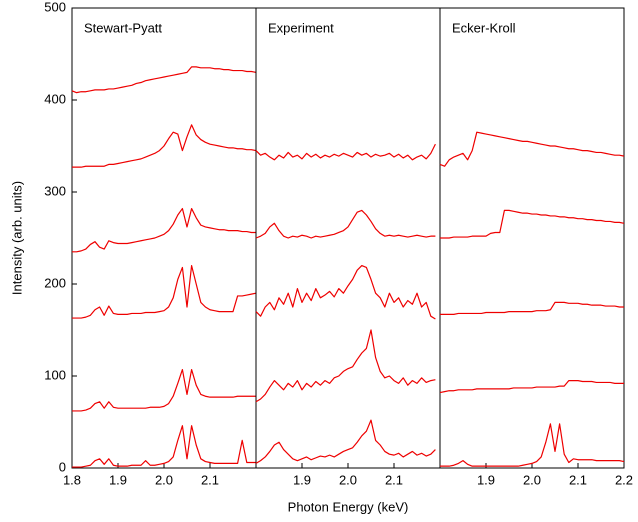 This screenshot has width=638, height=522. Describe the element at coordinates (55, 98) in the screenshot. I see `y-tick-label: 400` at that location.